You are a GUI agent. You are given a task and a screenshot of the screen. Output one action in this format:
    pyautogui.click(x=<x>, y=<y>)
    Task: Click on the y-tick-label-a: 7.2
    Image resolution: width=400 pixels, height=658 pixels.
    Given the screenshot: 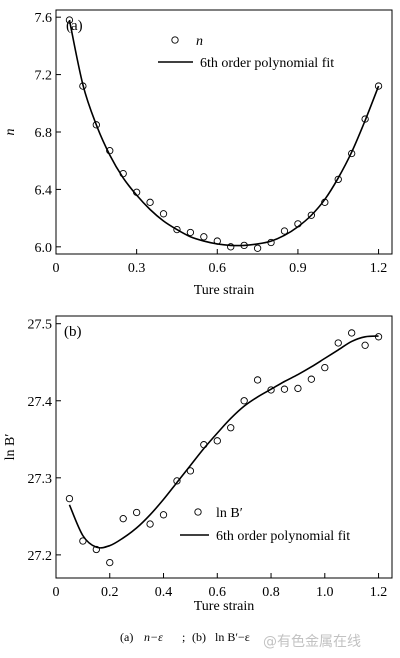 What is the action you would take?
    pyautogui.click(x=44, y=76)
    